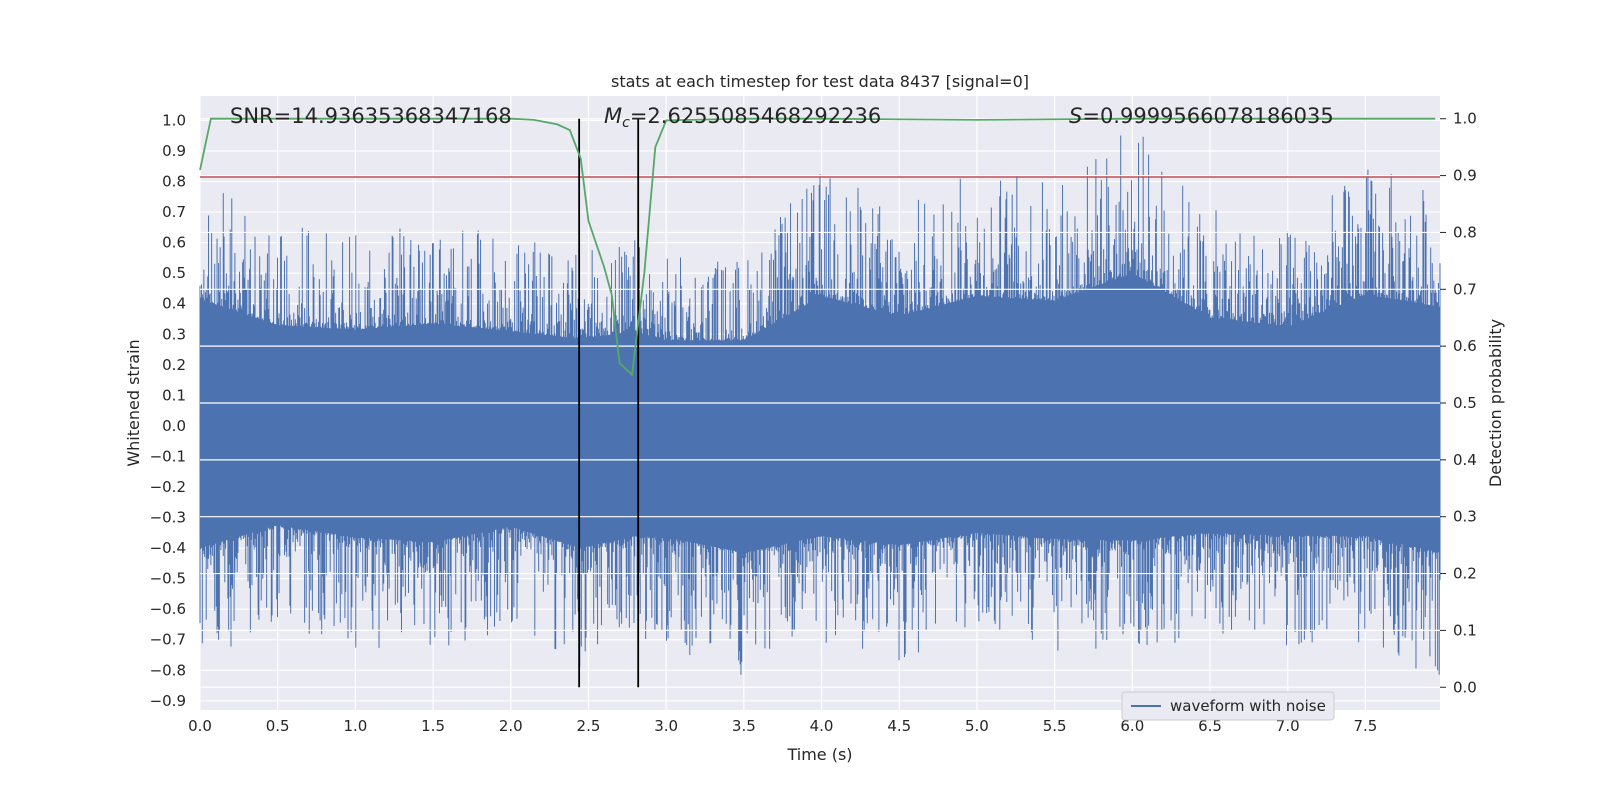 This screenshot has width=1600, height=800. Describe the element at coordinates (168, 548) in the screenshot. I see `y-left-tick-label: −0.4` at that location.